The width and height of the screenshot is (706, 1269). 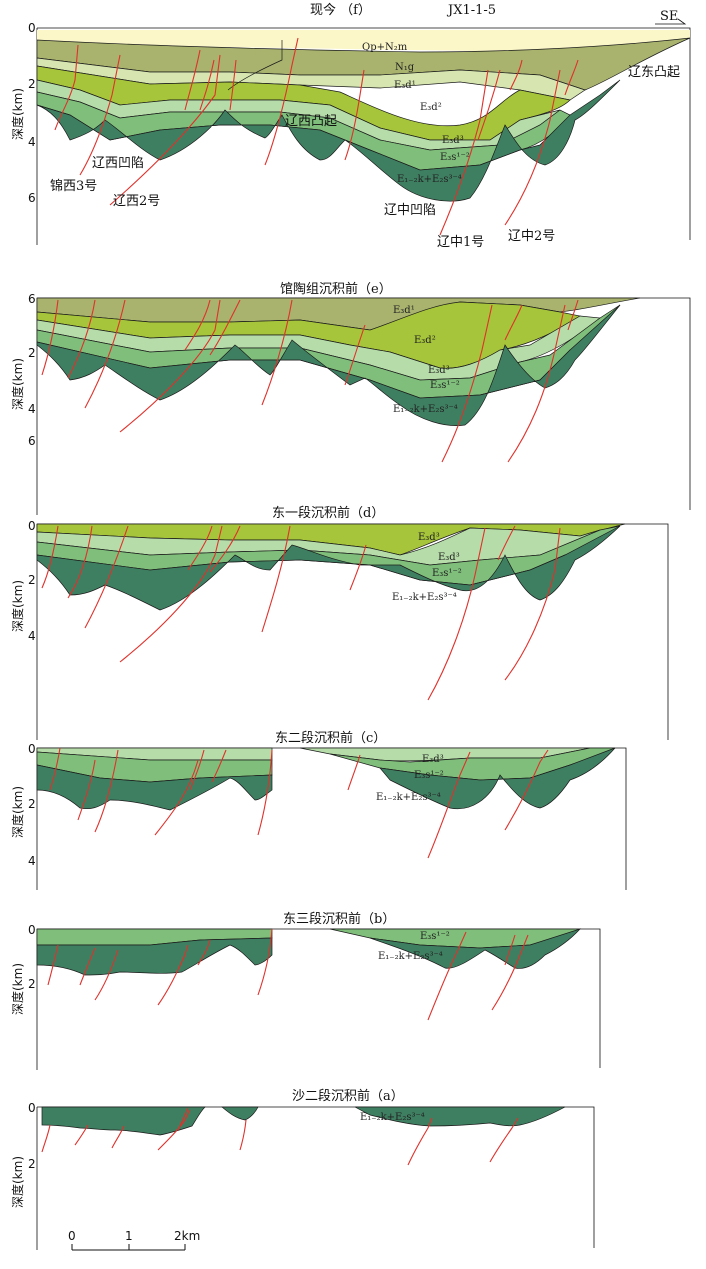 I want to click on panel-d-unit-d2: E₃d³, so click(x=429, y=537).